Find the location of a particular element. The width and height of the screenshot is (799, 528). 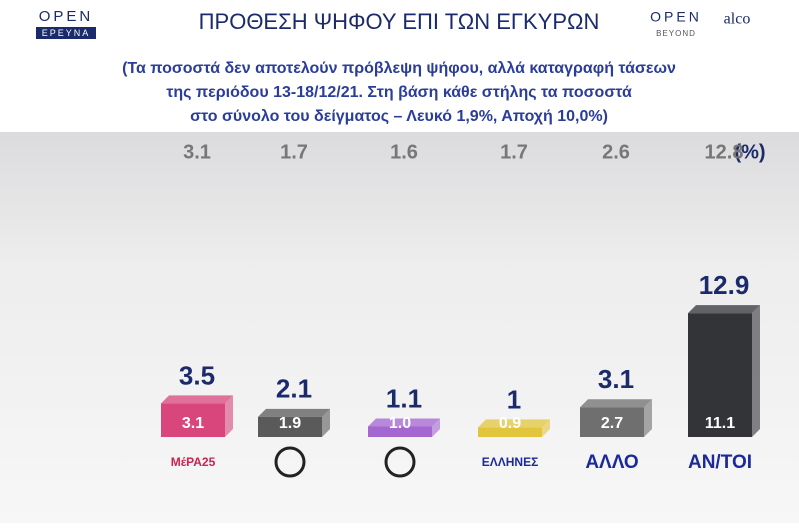

sample-value-label: 1.9 is located at coordinates (290, 423).